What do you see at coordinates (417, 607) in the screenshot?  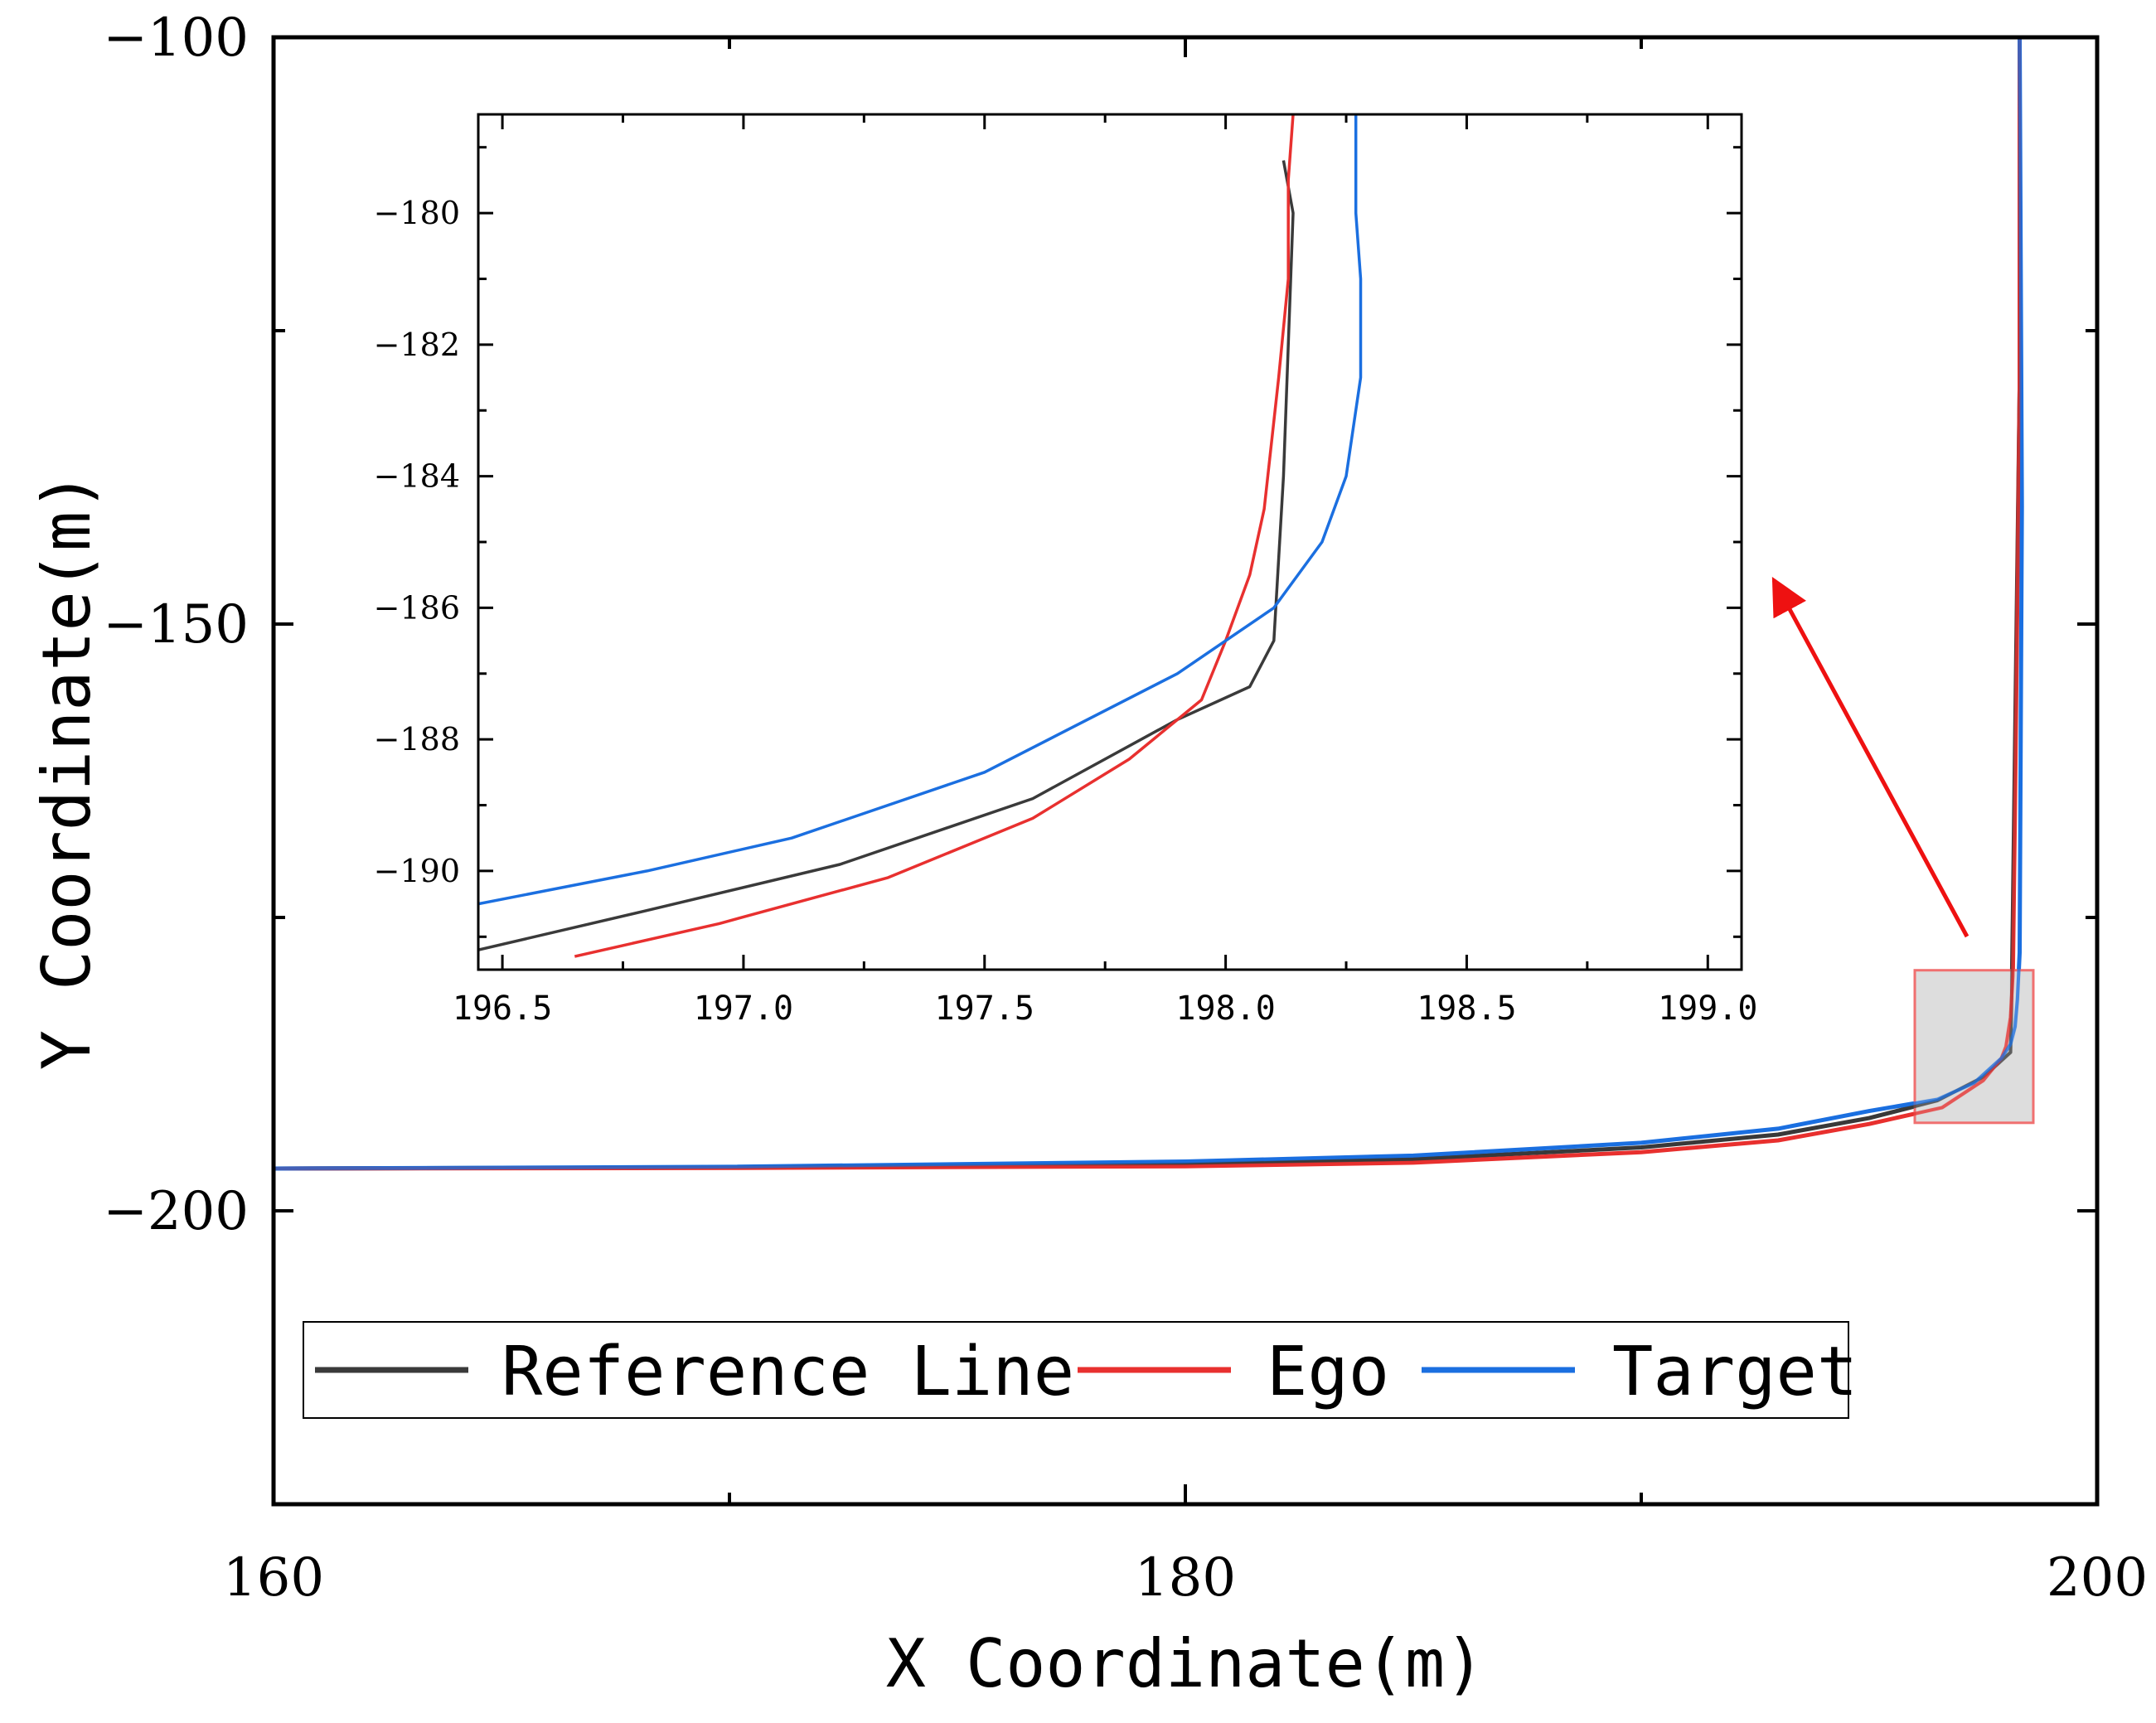 I see `inset-y-tick-label: −186` at bounding box center [417, 607].